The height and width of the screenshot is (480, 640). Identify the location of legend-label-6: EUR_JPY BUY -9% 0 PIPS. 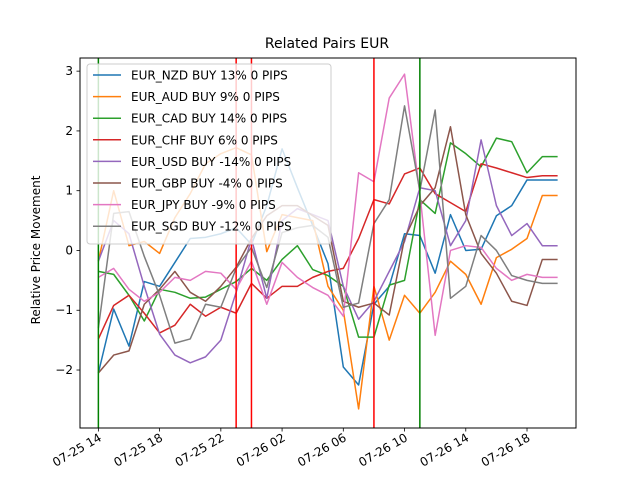
(203, 205).